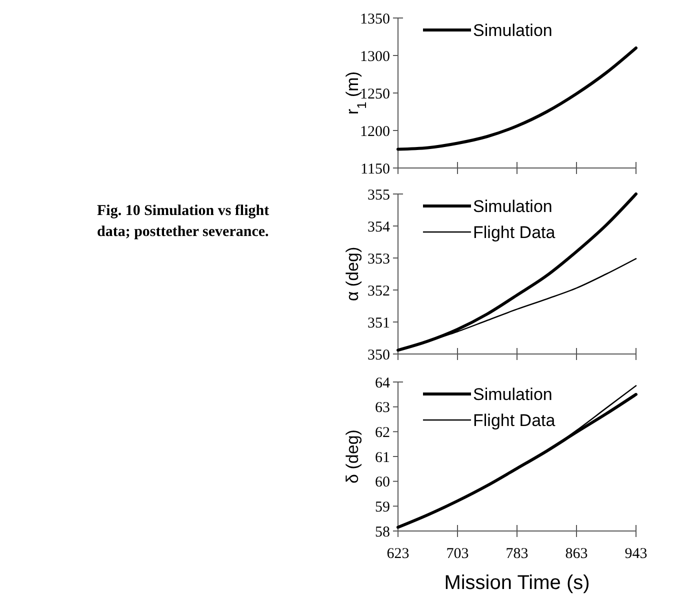 The height and width of the screenshot is (614, 676). What do you see at coordinates (352, 274) in the screenshot?
I see `y-axis-title: α (deg)` at bounding box center [352, 274].